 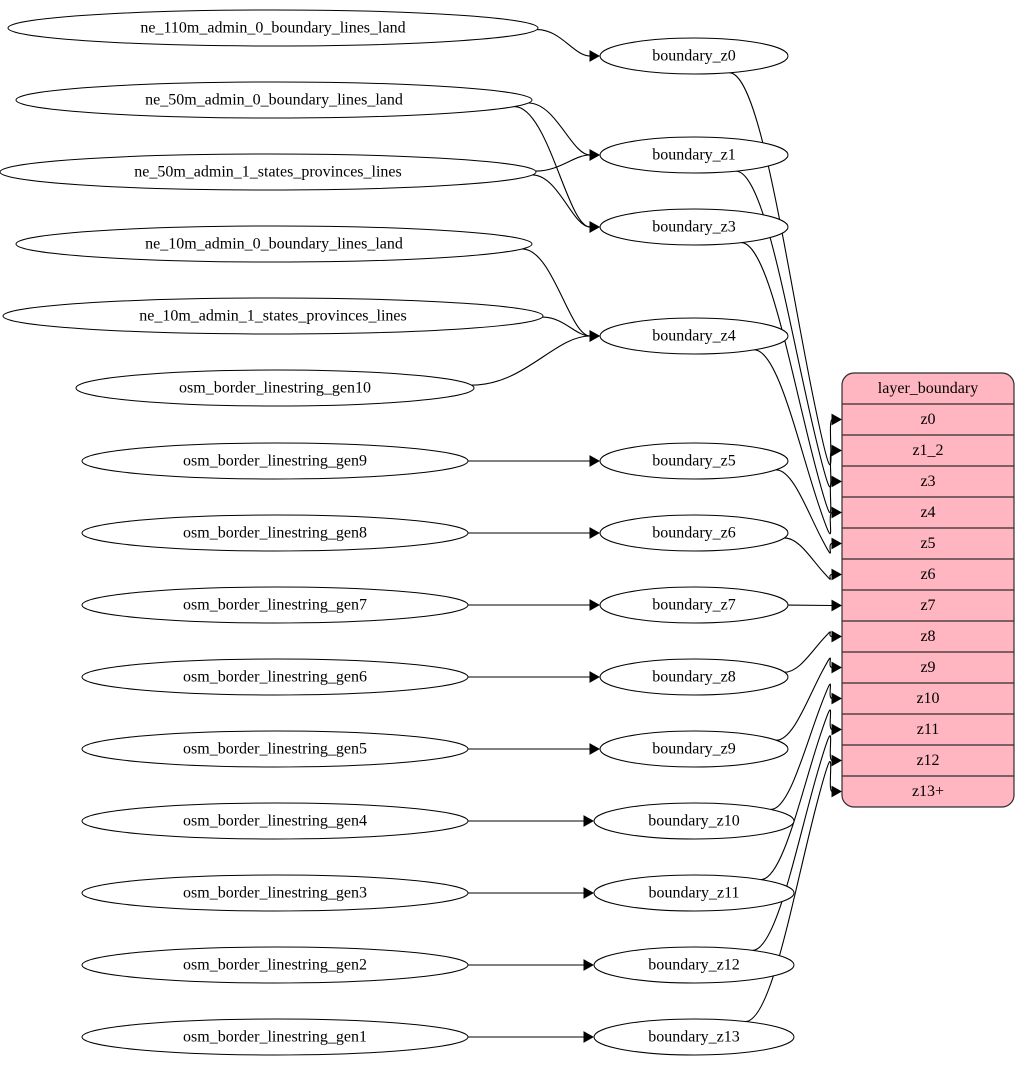 I want to click on source-node-ne_10m_admin_1_states_provinces_lines: ne_10m_admin_1_states_provinces_lines, so click(x=273, y=316).